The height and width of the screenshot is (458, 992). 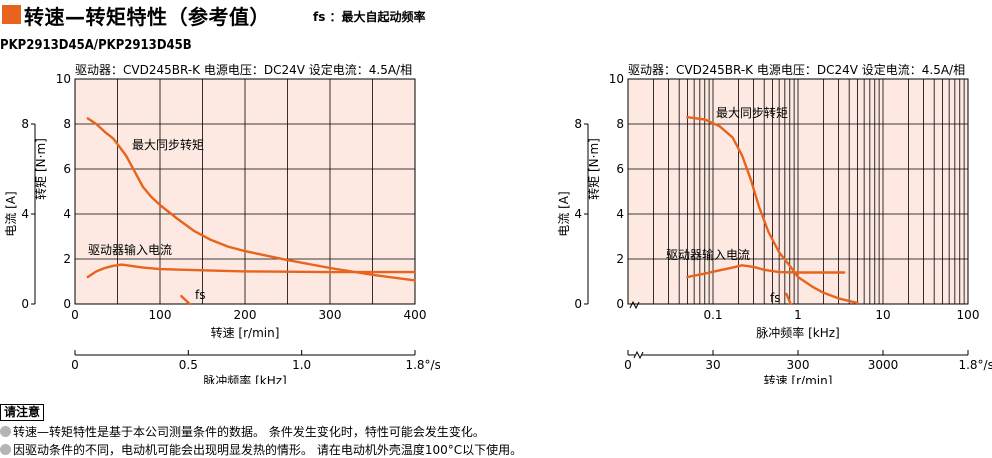 What do you see at coordinates (301, 365) in the screenshot?
I see `secondary-x-tick-label: 1.0` at bounding box center [301, 365].